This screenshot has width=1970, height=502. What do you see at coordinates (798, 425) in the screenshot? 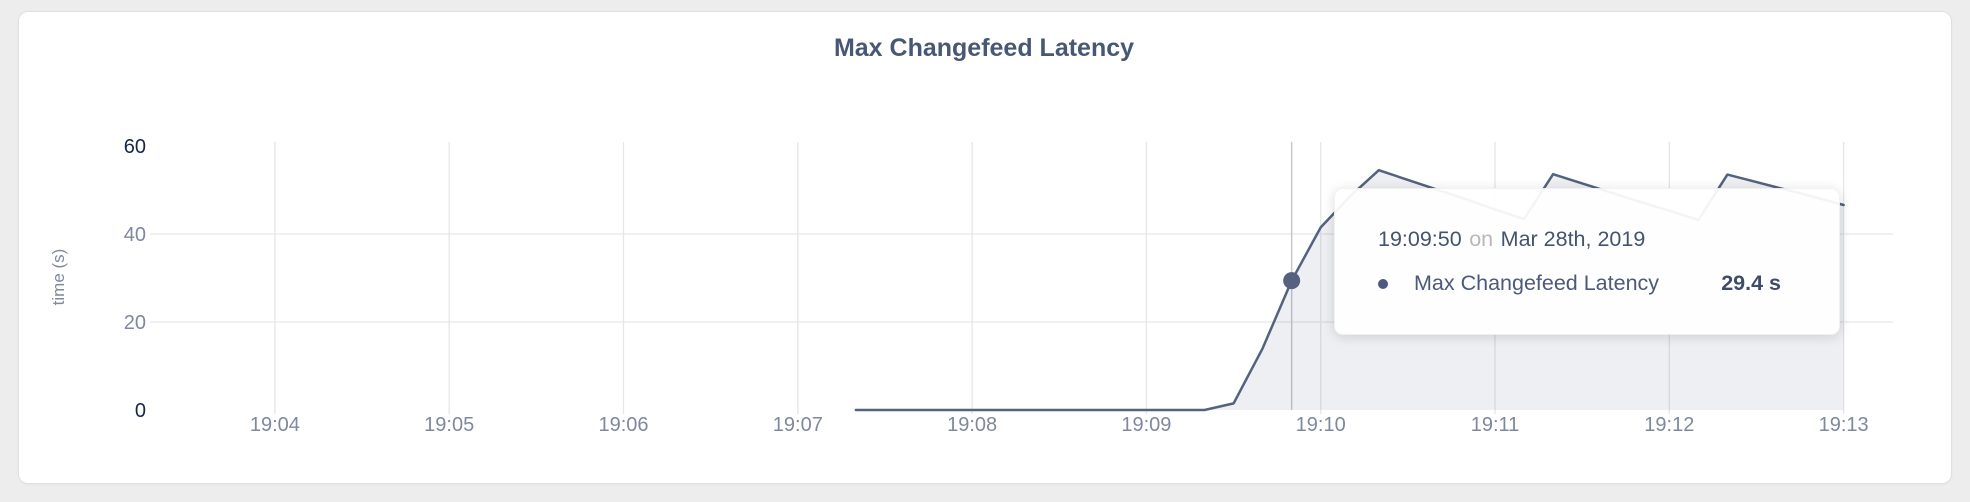
I see `x-tick-19:07: 19:07` at bounding box center [798, 425].